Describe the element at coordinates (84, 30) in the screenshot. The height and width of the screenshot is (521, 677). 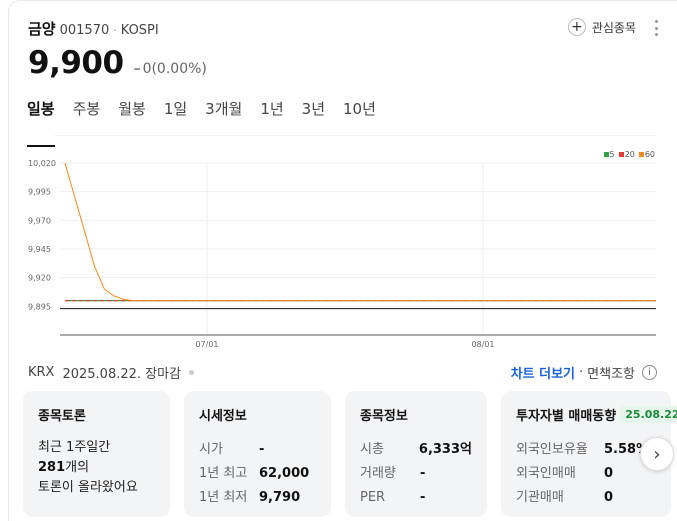
I see `stock-code: 001570` at that location.